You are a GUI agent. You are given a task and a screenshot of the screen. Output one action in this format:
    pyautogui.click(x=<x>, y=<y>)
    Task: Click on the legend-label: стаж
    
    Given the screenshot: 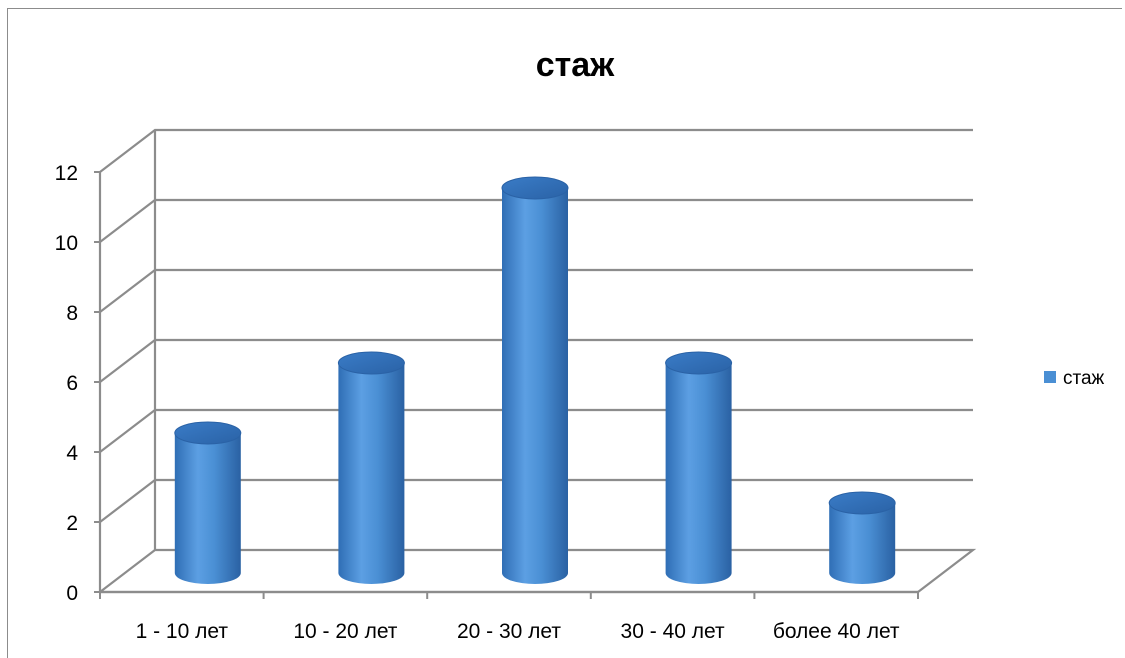 What is the action you would take?
    pyautogui.click(x=1084, y=378)
    